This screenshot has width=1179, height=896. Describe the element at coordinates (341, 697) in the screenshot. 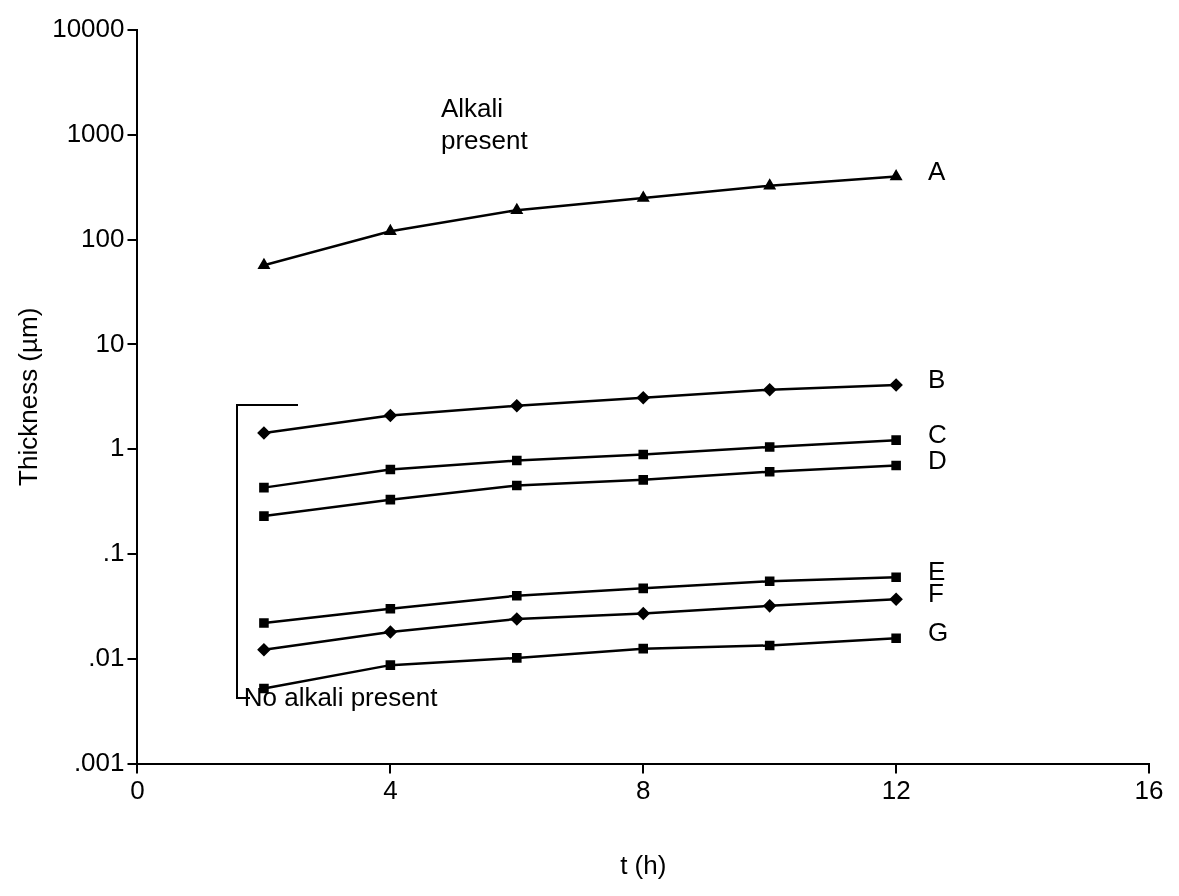

I see `annotation: No alkali present` at that location.